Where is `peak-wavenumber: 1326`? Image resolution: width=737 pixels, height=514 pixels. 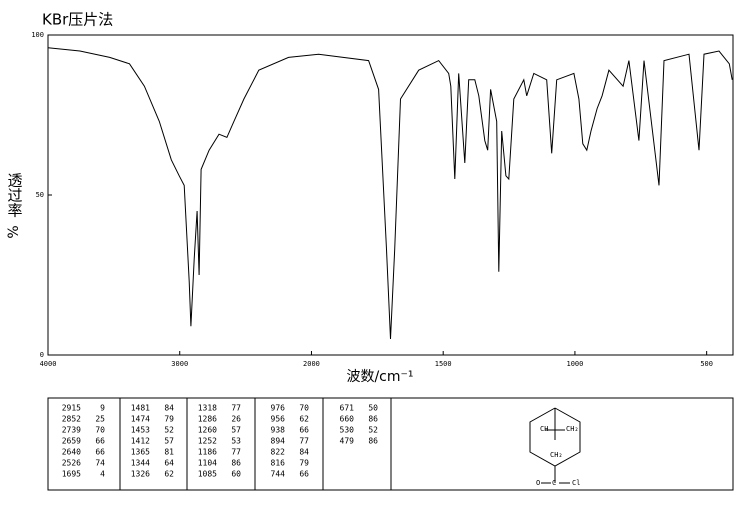
peak-wavenumber: 1326 is located at coordinates (140, 474).